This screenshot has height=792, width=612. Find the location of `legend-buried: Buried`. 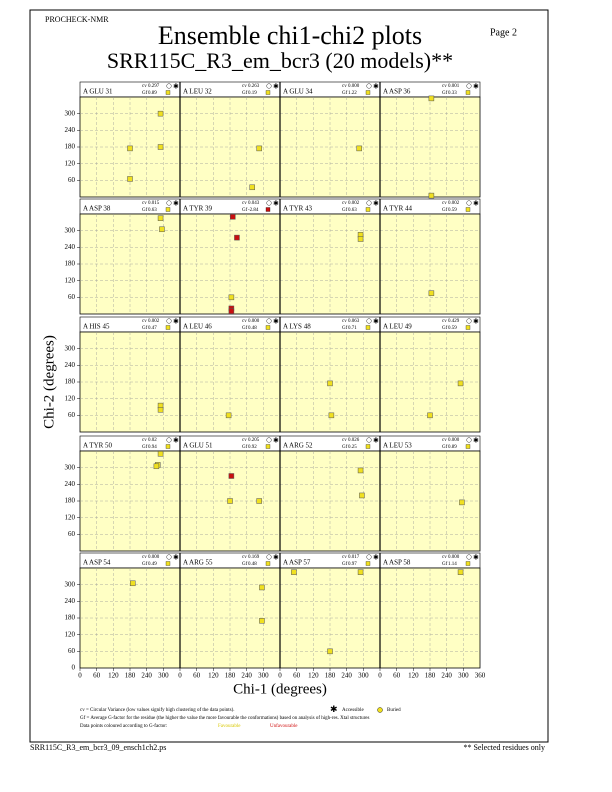

legend-buried: Buried is located at coordinates (394, 710).